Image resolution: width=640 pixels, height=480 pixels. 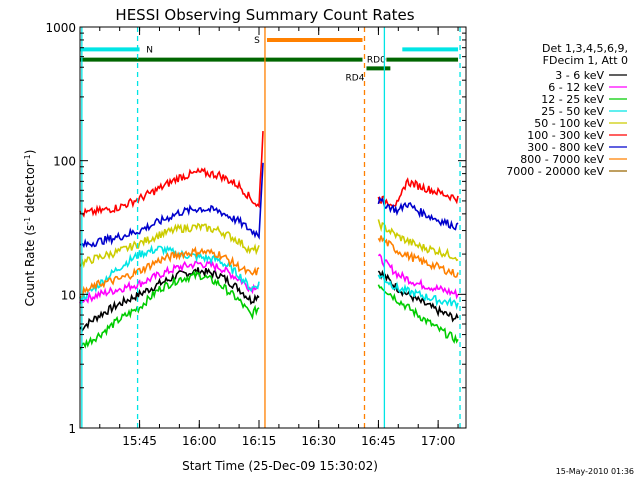 What do you see at coordinates (264, 15) in the screenshot?
I see `chart-title: HESSI Observing Summary Count Rates` at bounding box center [264, 15].